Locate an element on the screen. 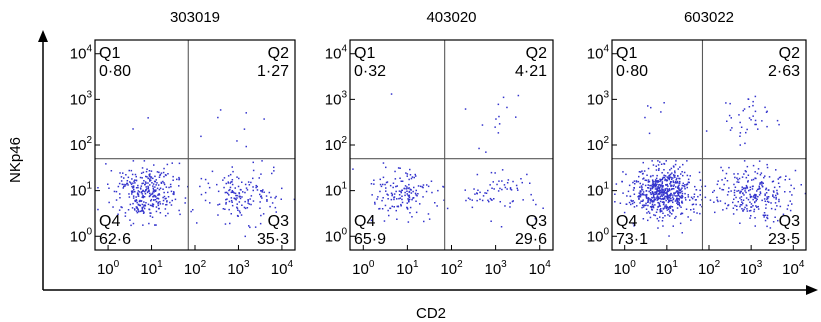  quadrant-value-q1: 0·32 is located at coordinates (370, 71).